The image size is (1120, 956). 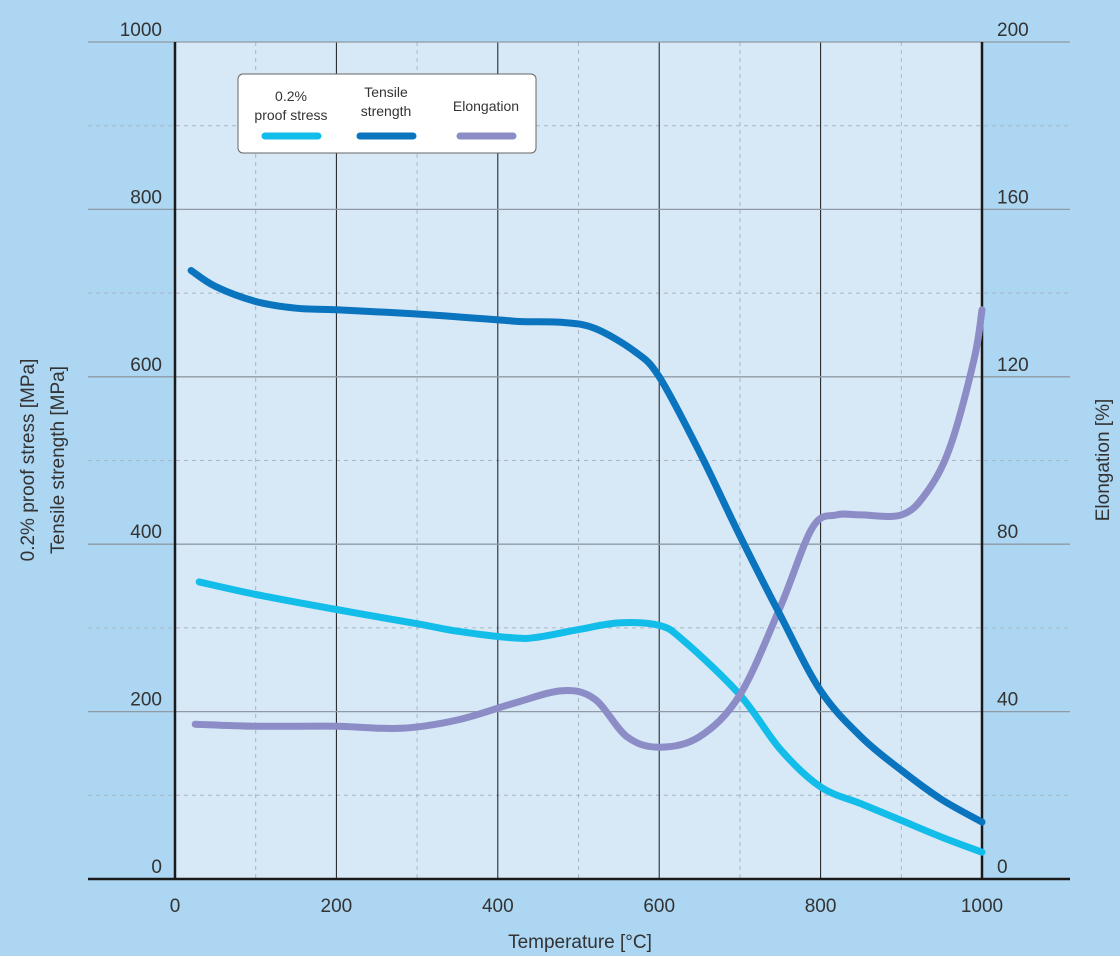 What do you see at coordinates (156, 867) in the screenshot?
I see `y-left-tick-label: 0` at bounding box center [156, 867].